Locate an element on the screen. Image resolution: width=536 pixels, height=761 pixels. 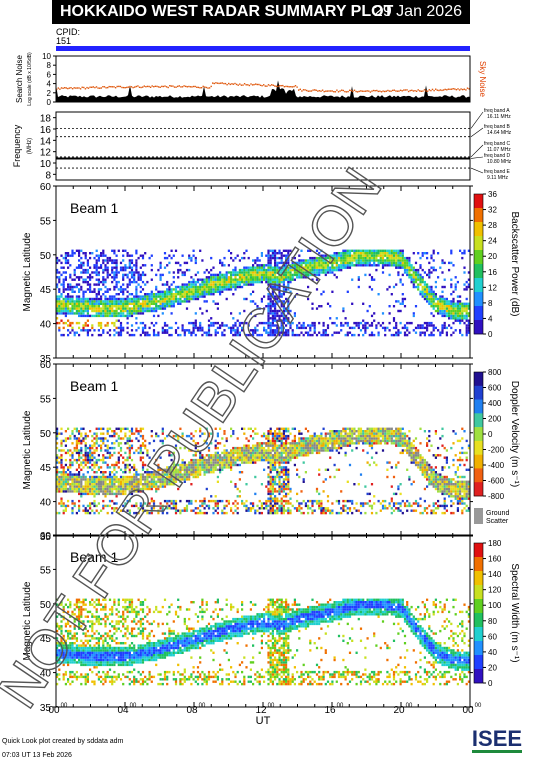
search-noise-area is located at coordinates (263, 91).